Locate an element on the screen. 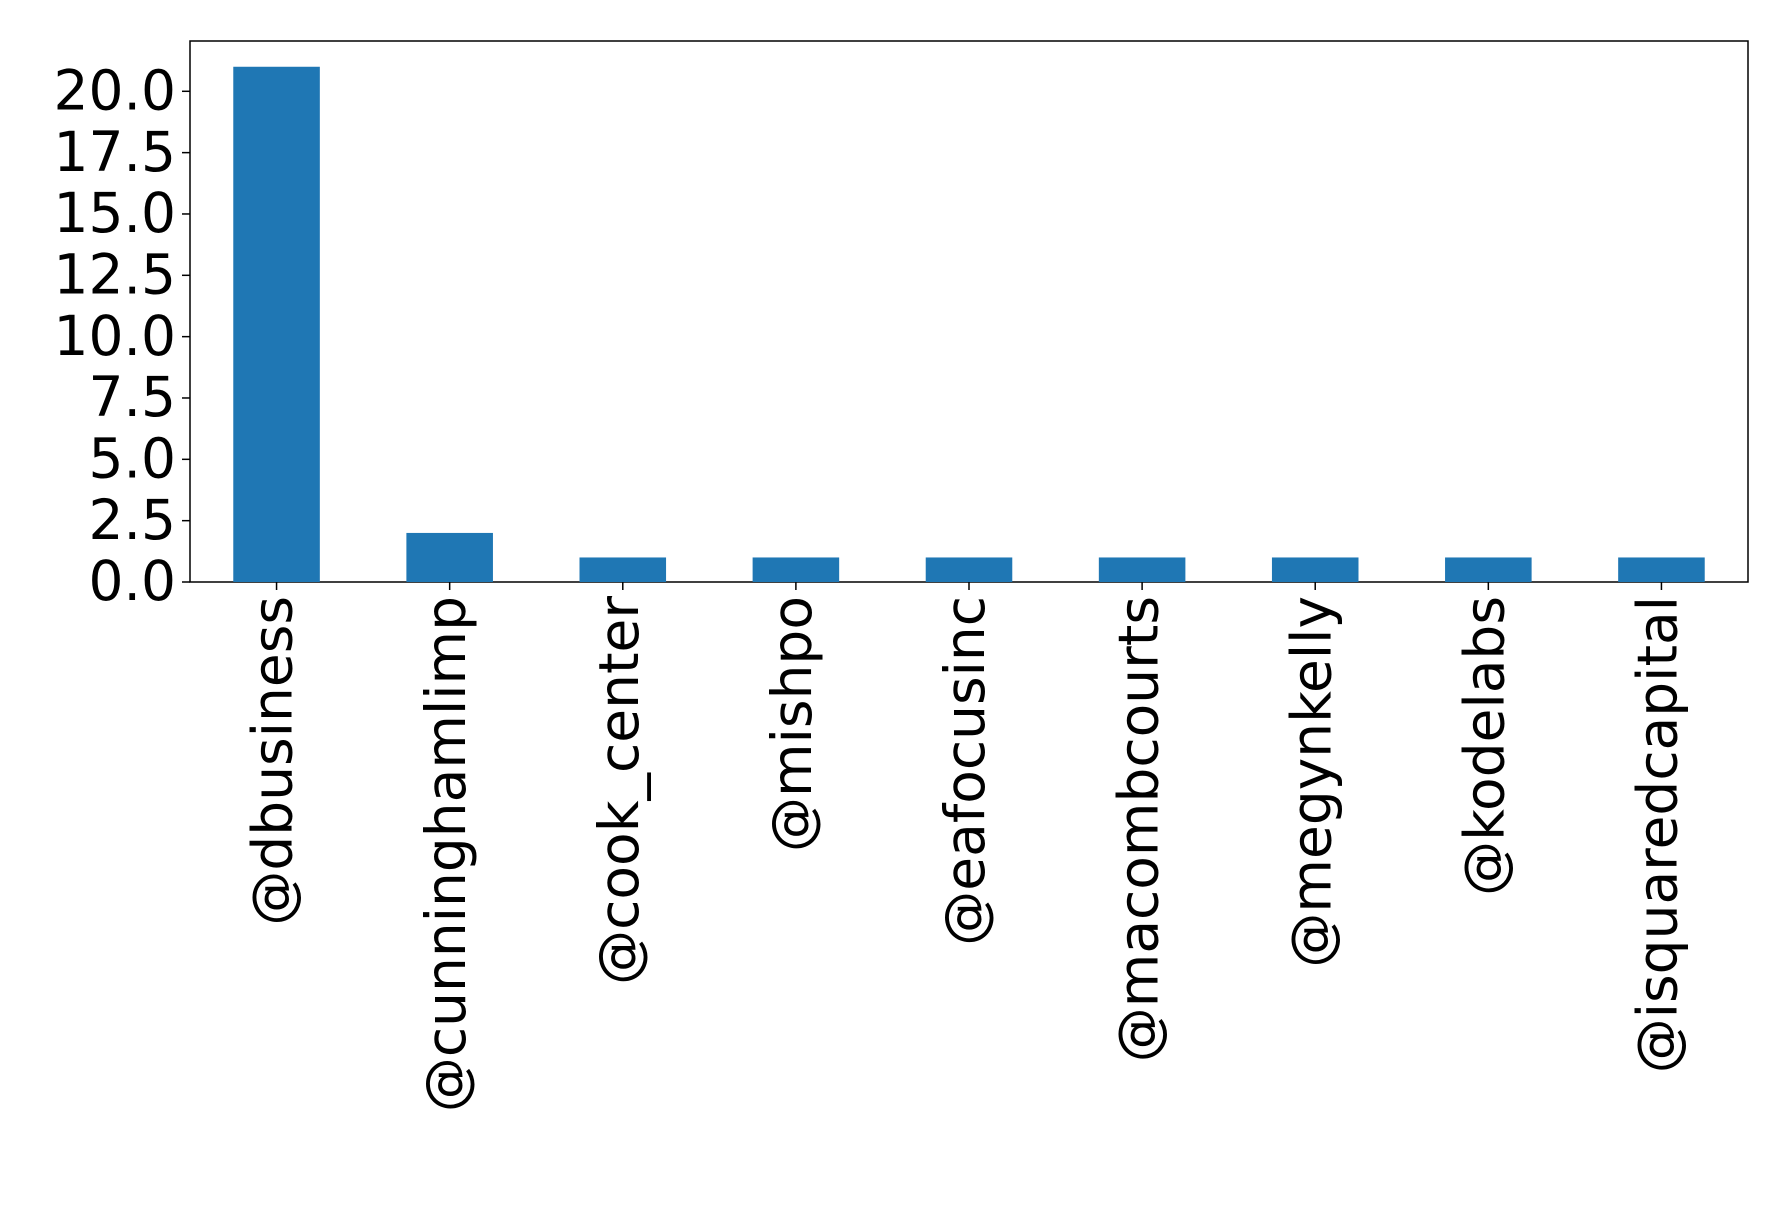  x-tick-label: @eafocusinc is located at coordinates (965, 771).